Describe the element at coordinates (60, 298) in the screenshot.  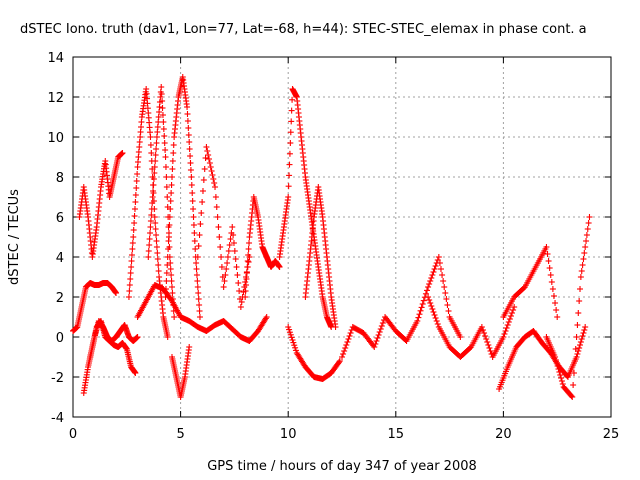
I see `y-tick-label: 2` at that location.